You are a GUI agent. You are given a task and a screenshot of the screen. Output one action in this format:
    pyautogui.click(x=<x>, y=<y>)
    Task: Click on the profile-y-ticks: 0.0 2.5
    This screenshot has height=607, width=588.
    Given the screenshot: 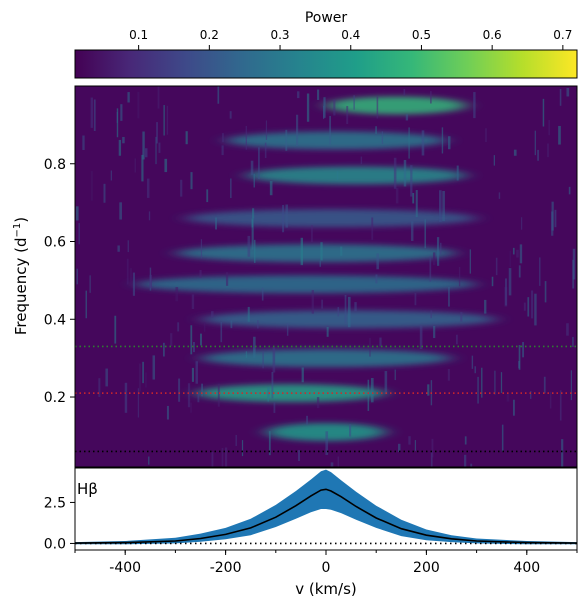 What is the action you would take?
    pyautogui.click(x=59, y=523)
    